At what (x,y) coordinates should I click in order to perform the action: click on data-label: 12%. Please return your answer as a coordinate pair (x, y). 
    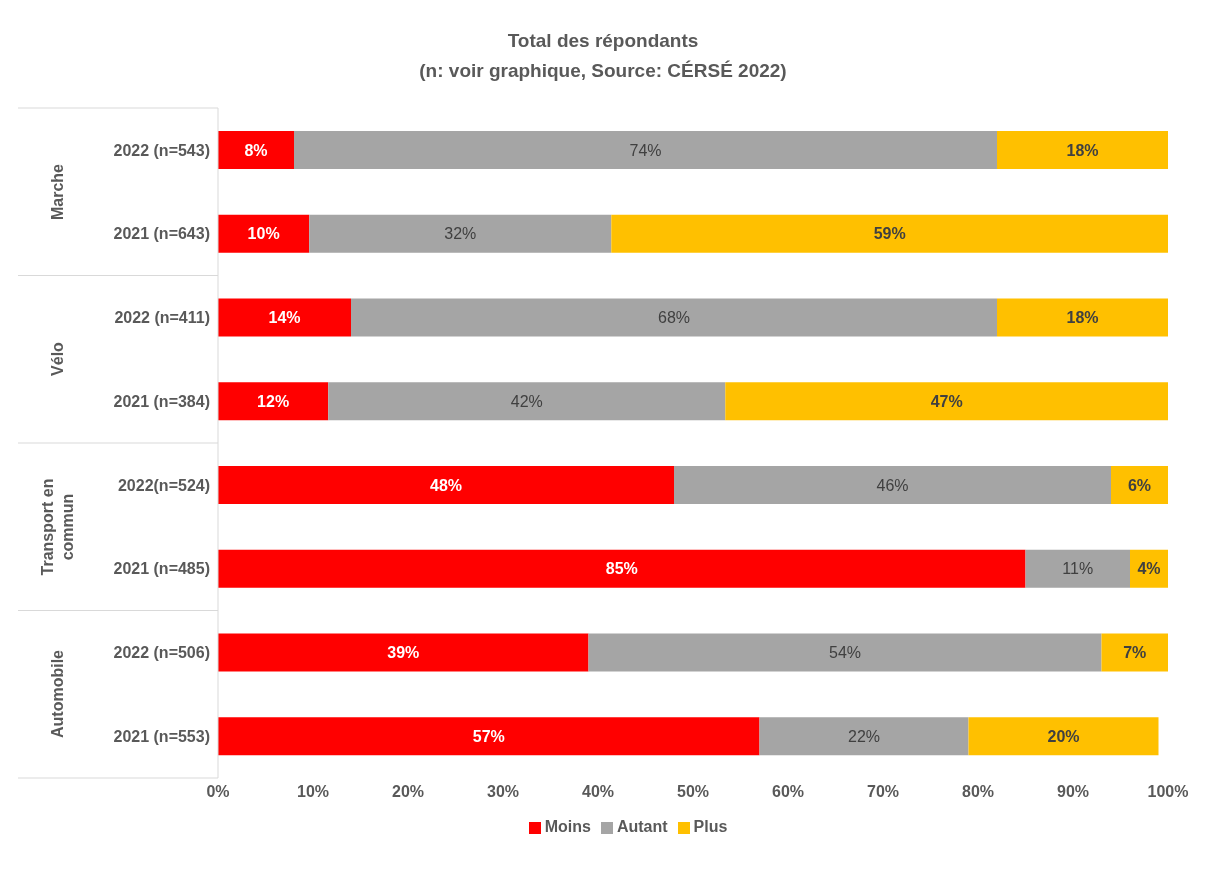
    Looking at the image, I should click on (273, 401).